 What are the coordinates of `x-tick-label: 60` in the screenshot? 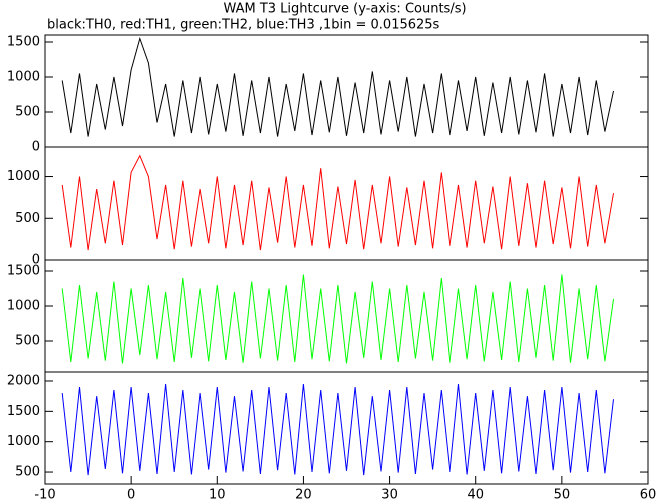 It's located at (648, 495).